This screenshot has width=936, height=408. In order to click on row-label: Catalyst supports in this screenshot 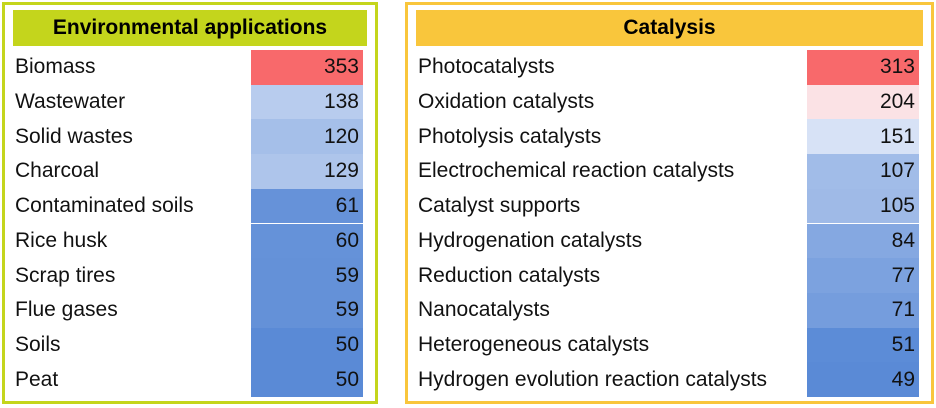, I will do `click(499, 206)`.